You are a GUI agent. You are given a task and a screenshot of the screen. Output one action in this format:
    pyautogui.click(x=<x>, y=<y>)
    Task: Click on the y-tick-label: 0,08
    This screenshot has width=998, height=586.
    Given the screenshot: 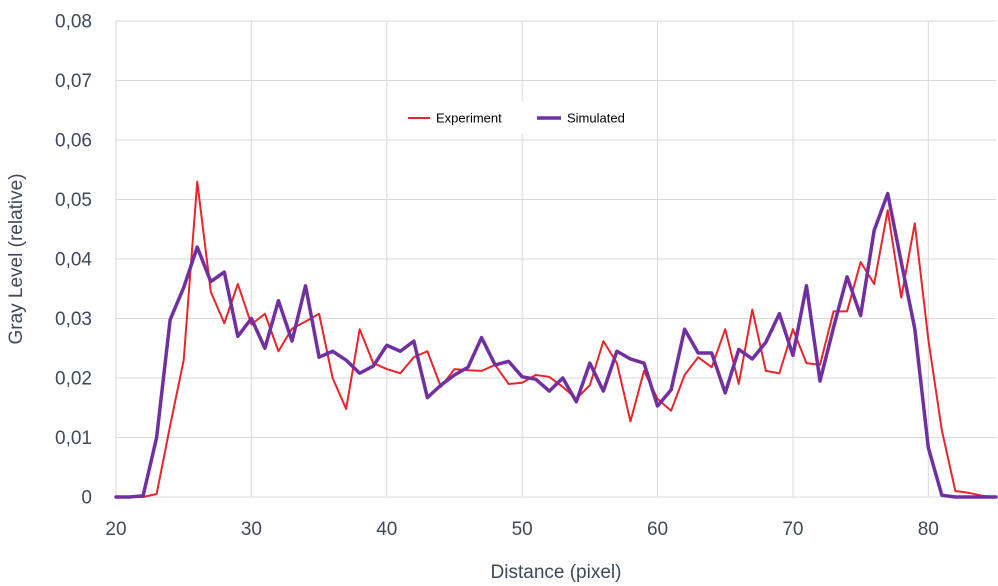 What is the action you would take?
    pyautogui.click(x=73, y=22)
    